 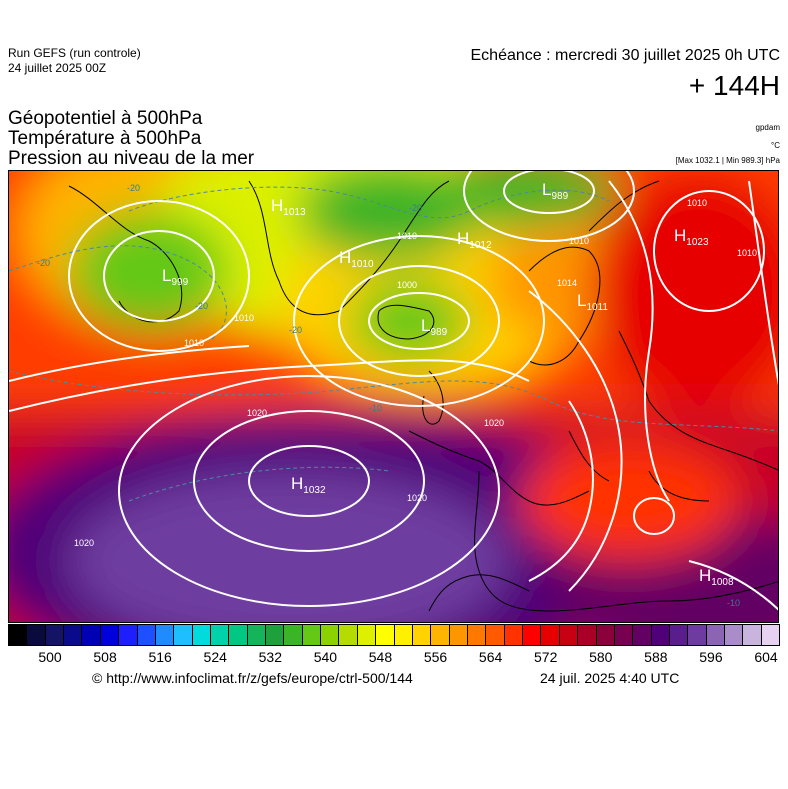 I want to click on colorbar-tick-label: 588, so click(x=656, y=657).